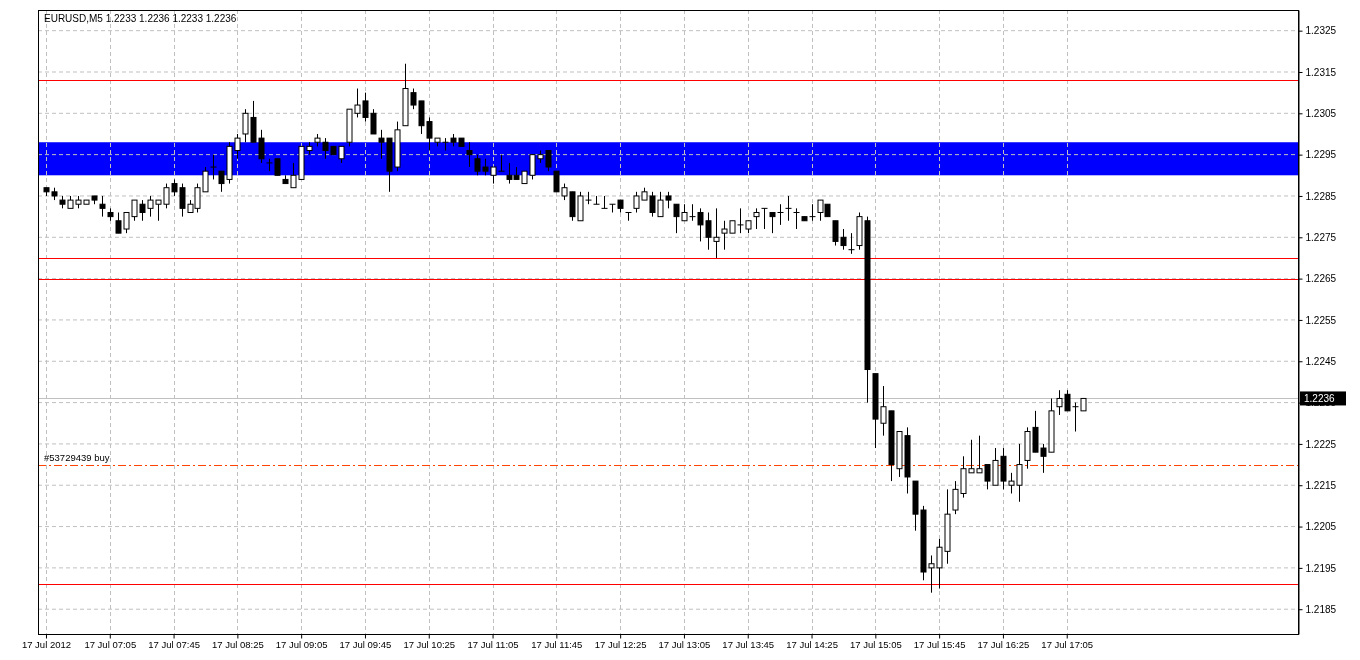  What do you see at coordinates (1321, 31) in the screenshot?
I see `y-tick-label: 1.2325` at bounding box center [1321, 31].